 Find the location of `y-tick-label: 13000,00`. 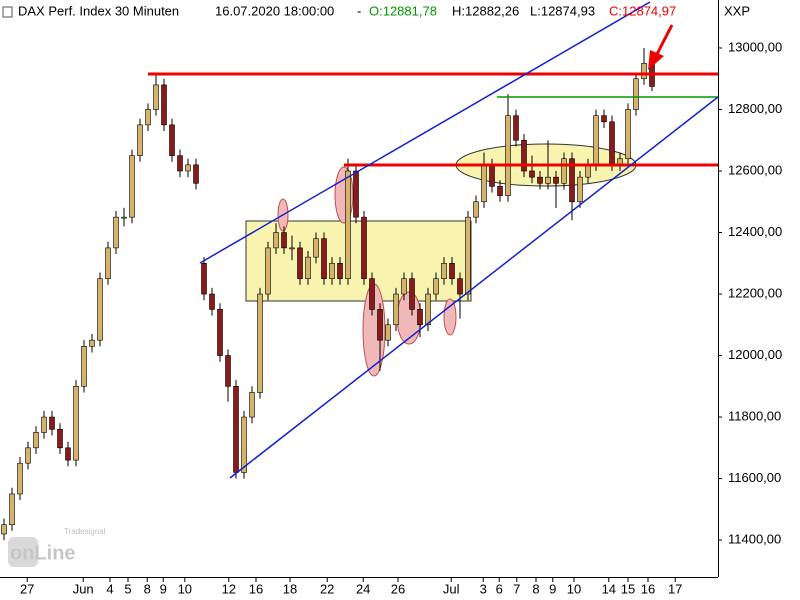

y-tick-label: 13000,00 is located at coordinates (755, 46).